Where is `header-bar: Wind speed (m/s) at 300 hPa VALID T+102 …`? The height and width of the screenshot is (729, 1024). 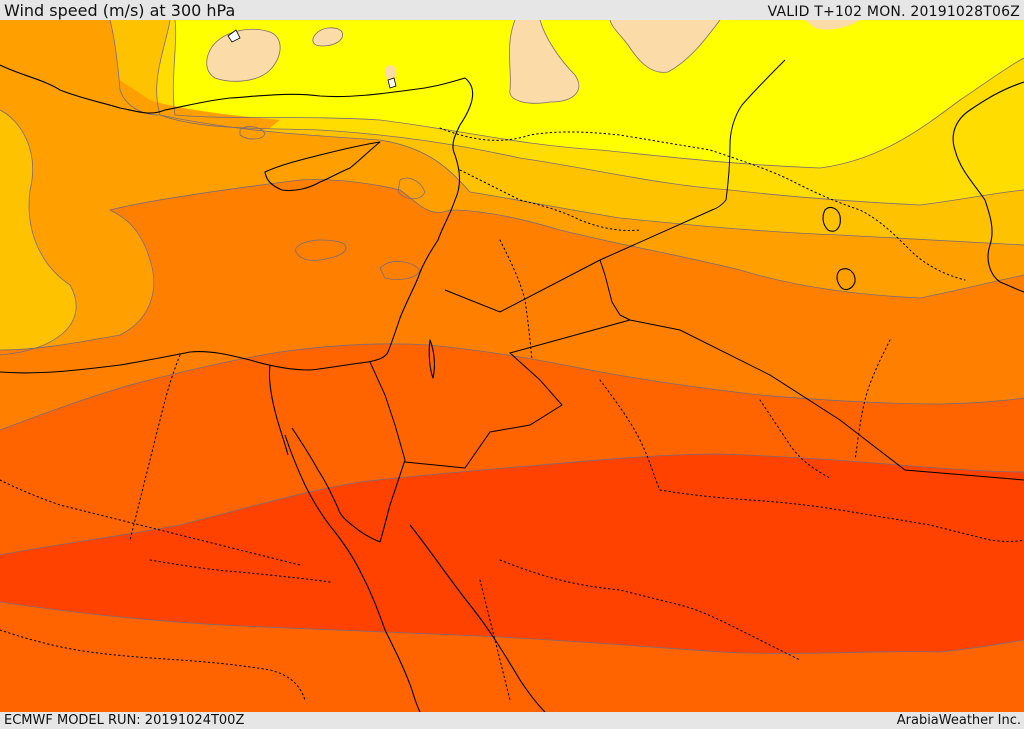
header-bar: Wind speed (m/s) at 300 hPa VALID T+102 … is located at coordinates (512, 10).